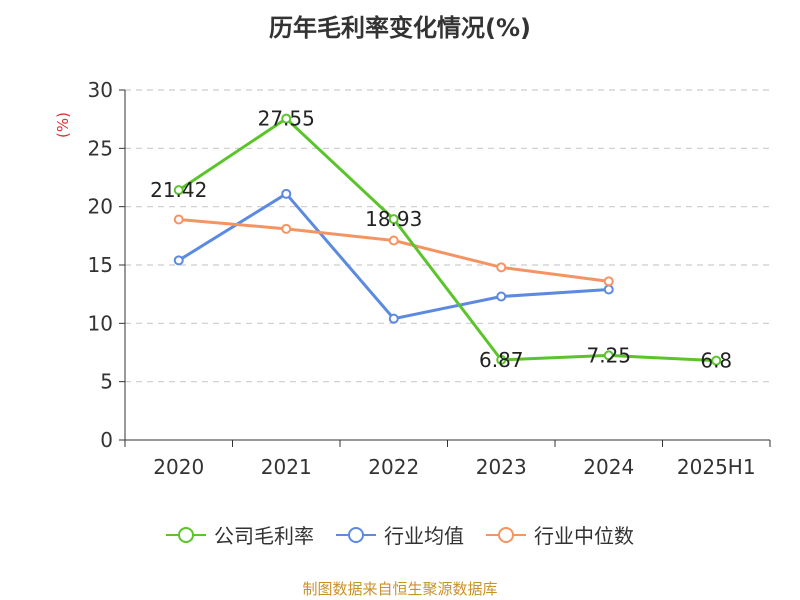  Describe the element at coordinates (400, 589) in the screenshot. I see `data-source-note: 制图数据来自恒生聚源数据库` at that location.